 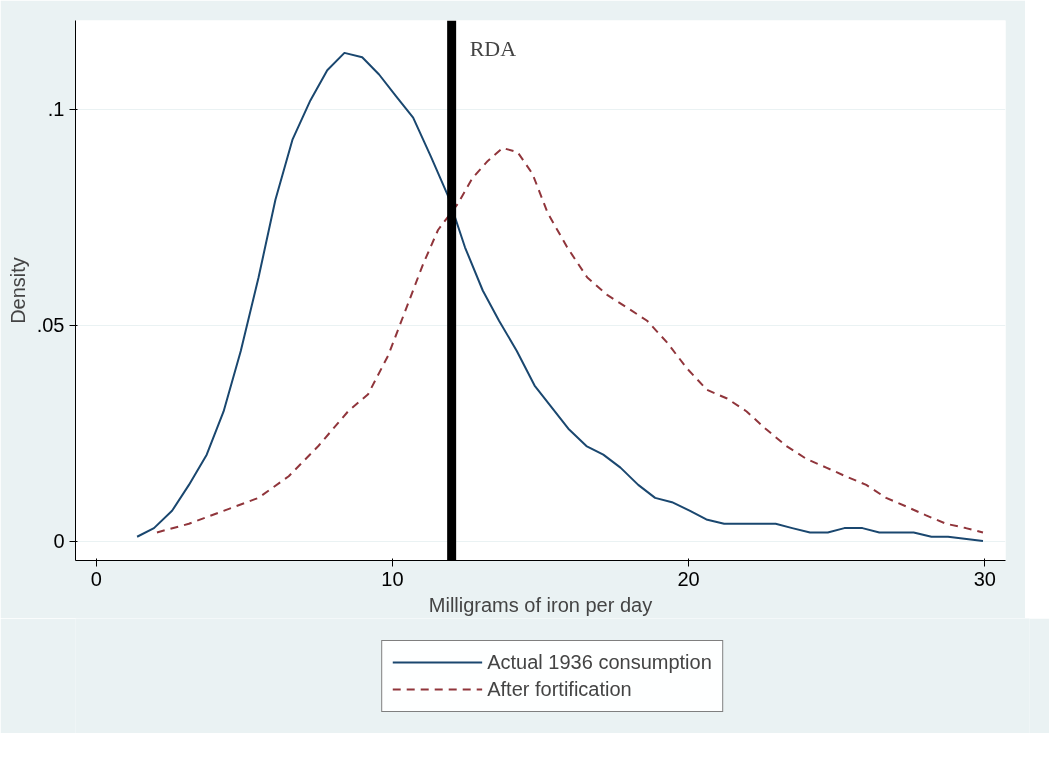 I want to click on x-tick-label: 0, so click(x=96, y=578).